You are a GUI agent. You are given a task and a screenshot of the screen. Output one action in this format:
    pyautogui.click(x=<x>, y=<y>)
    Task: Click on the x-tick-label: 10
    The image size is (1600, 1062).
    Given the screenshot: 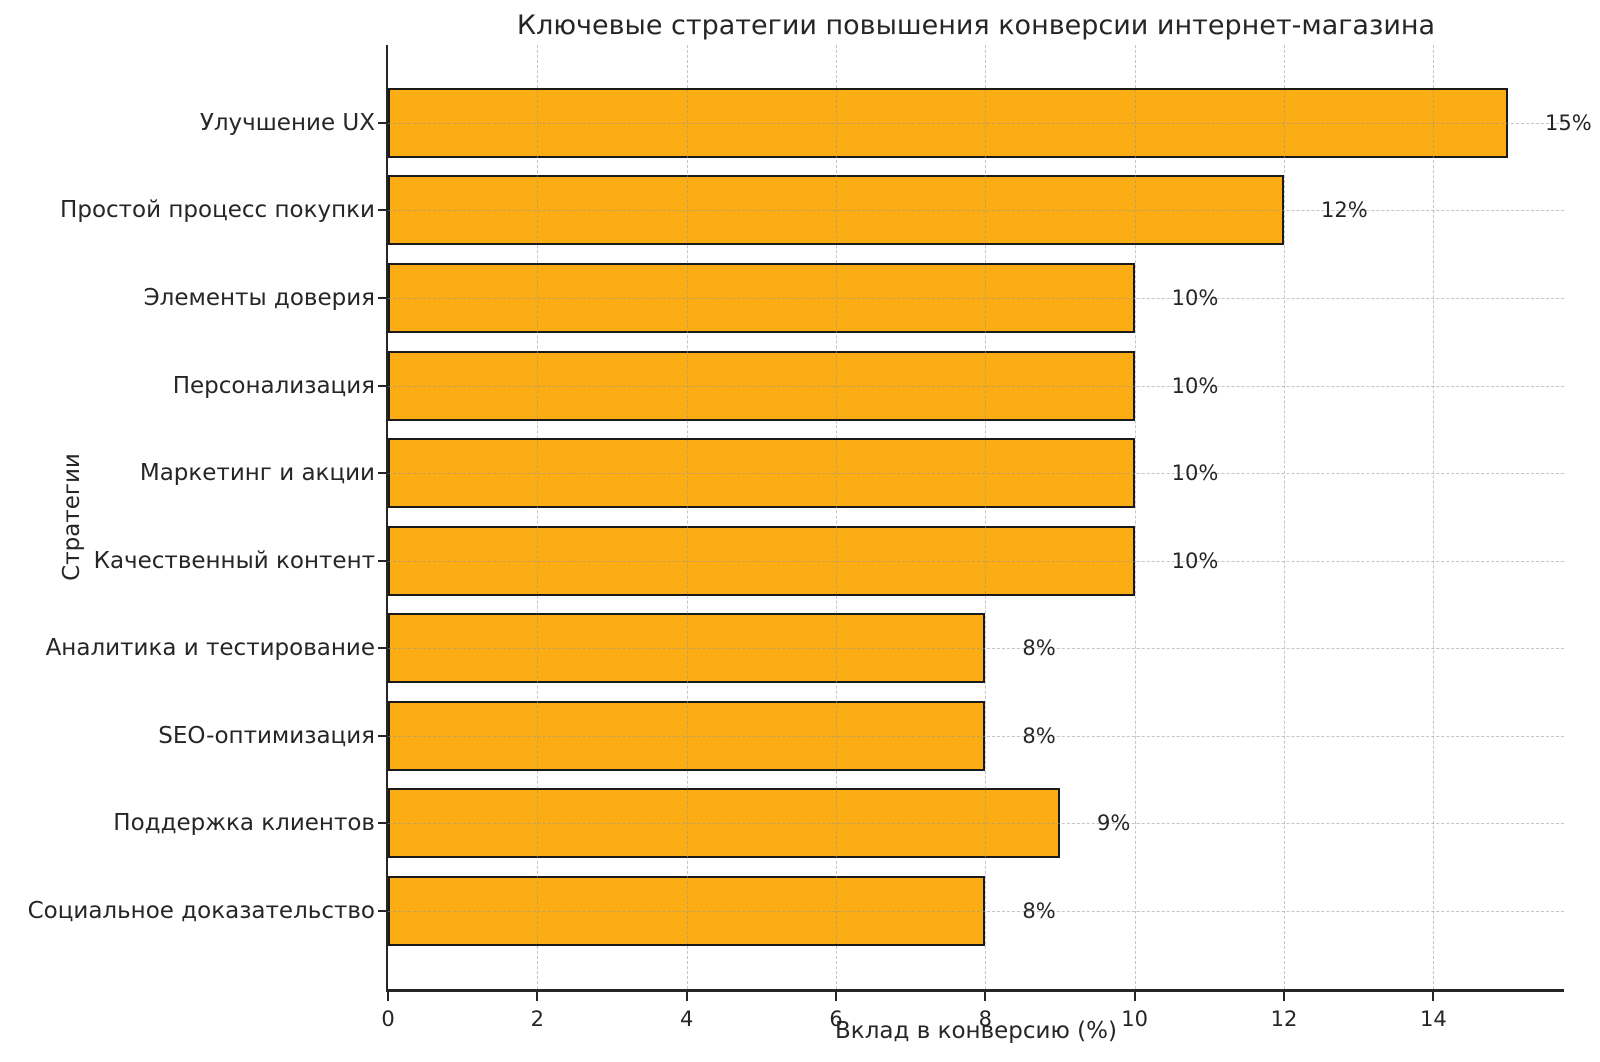 What is the action you would take?
    pyautogui.click(x=1135, y=1019)
    